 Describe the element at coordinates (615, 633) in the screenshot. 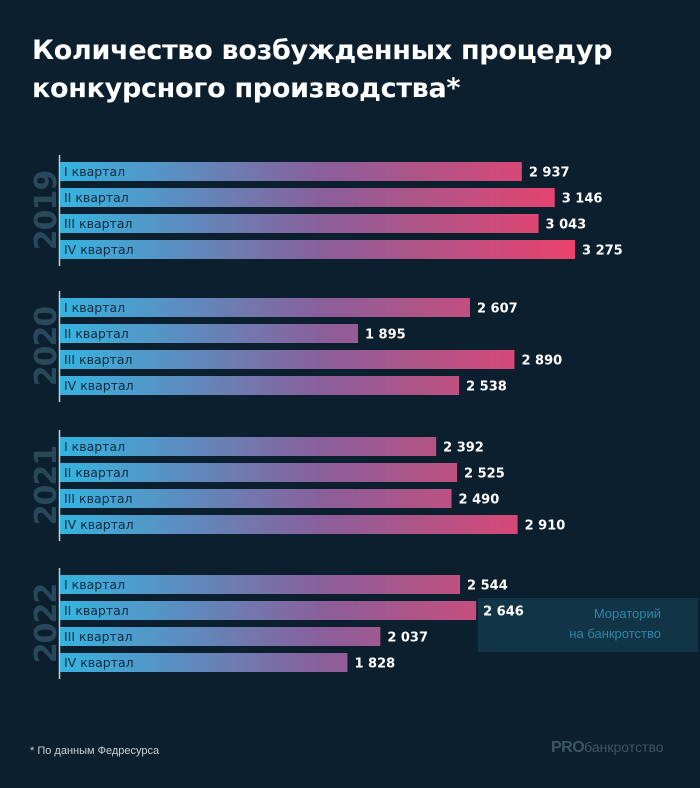

I see `moratorium-label-line: на банкротство` at that location.